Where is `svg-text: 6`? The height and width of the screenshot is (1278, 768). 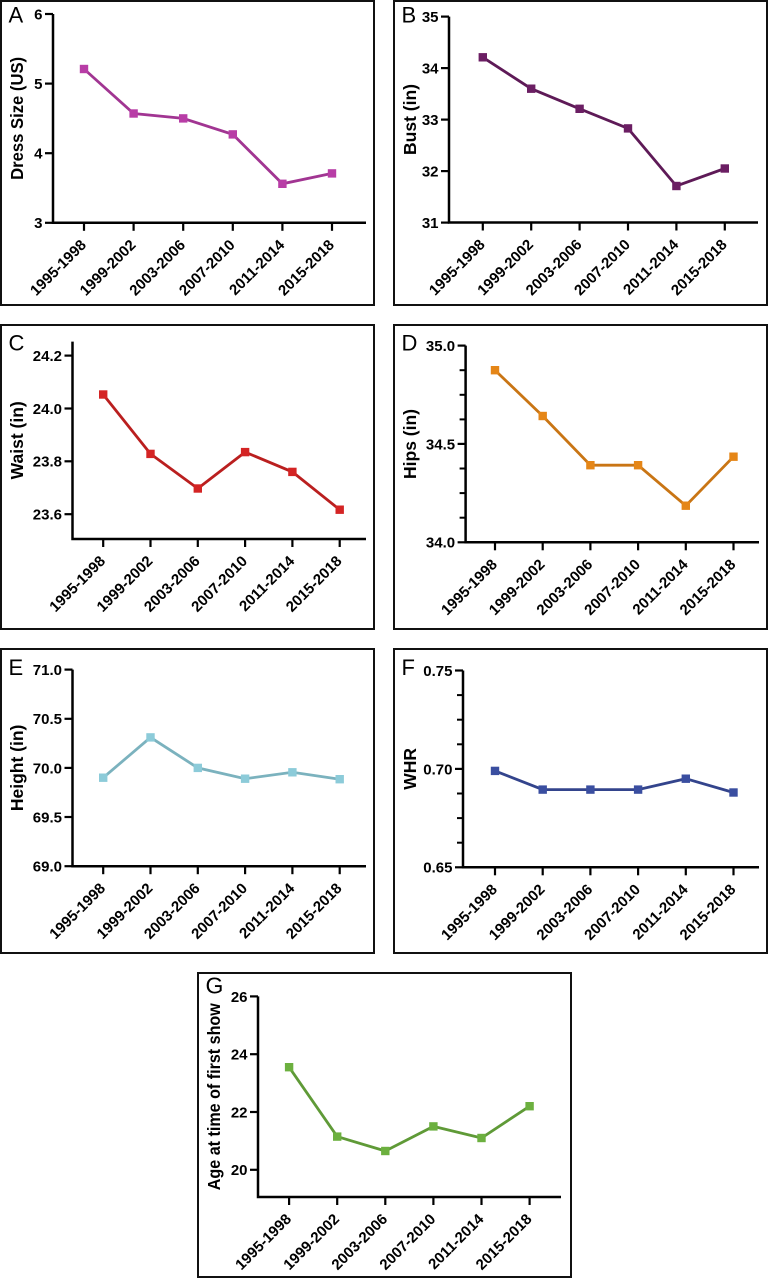 svg-text: 6 is located at coordinates (38, 14).